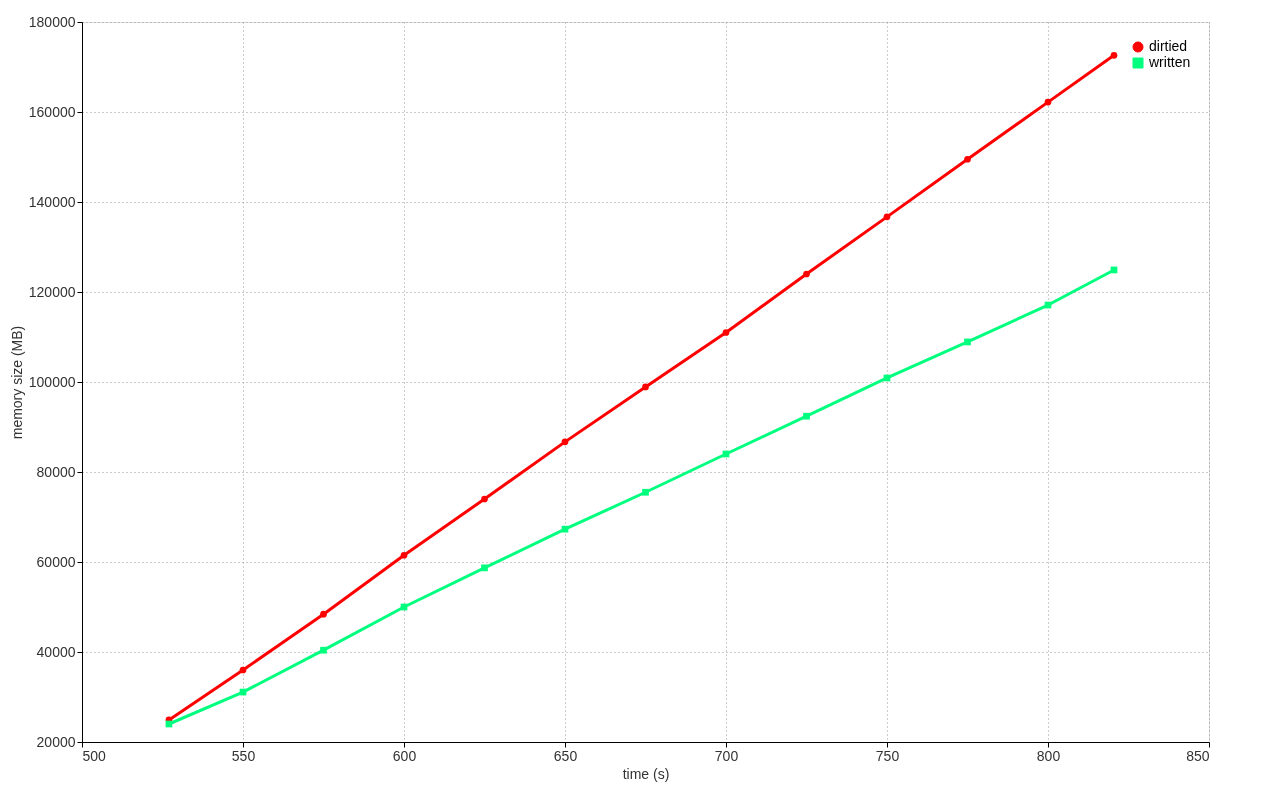 Image resolution: width=1280 pixels, height=800 pixels. I want to click on y-tick-label: 100000, so click(52, 381).